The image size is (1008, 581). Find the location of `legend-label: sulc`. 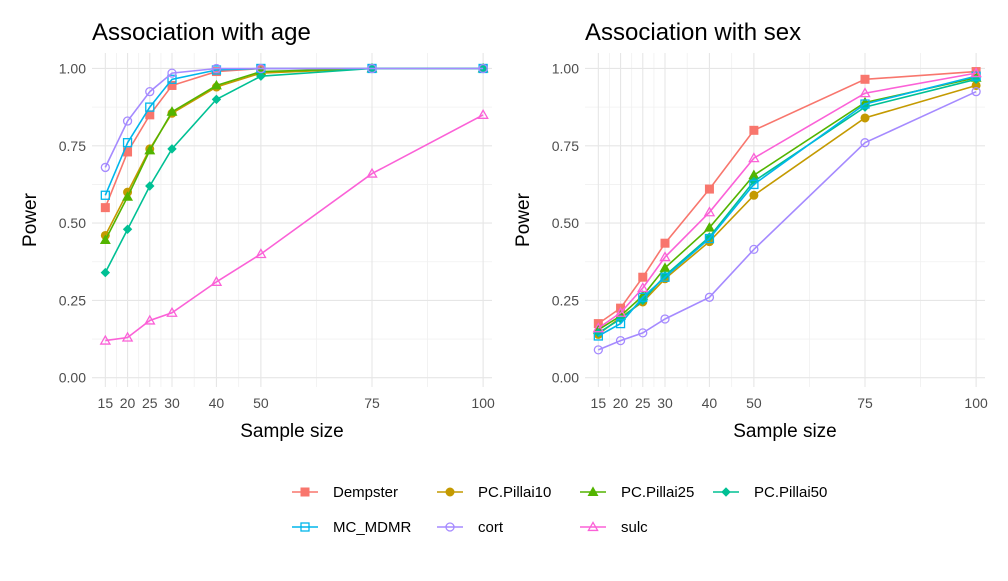

legend-label: sulc is located at coordinates (634, 527).